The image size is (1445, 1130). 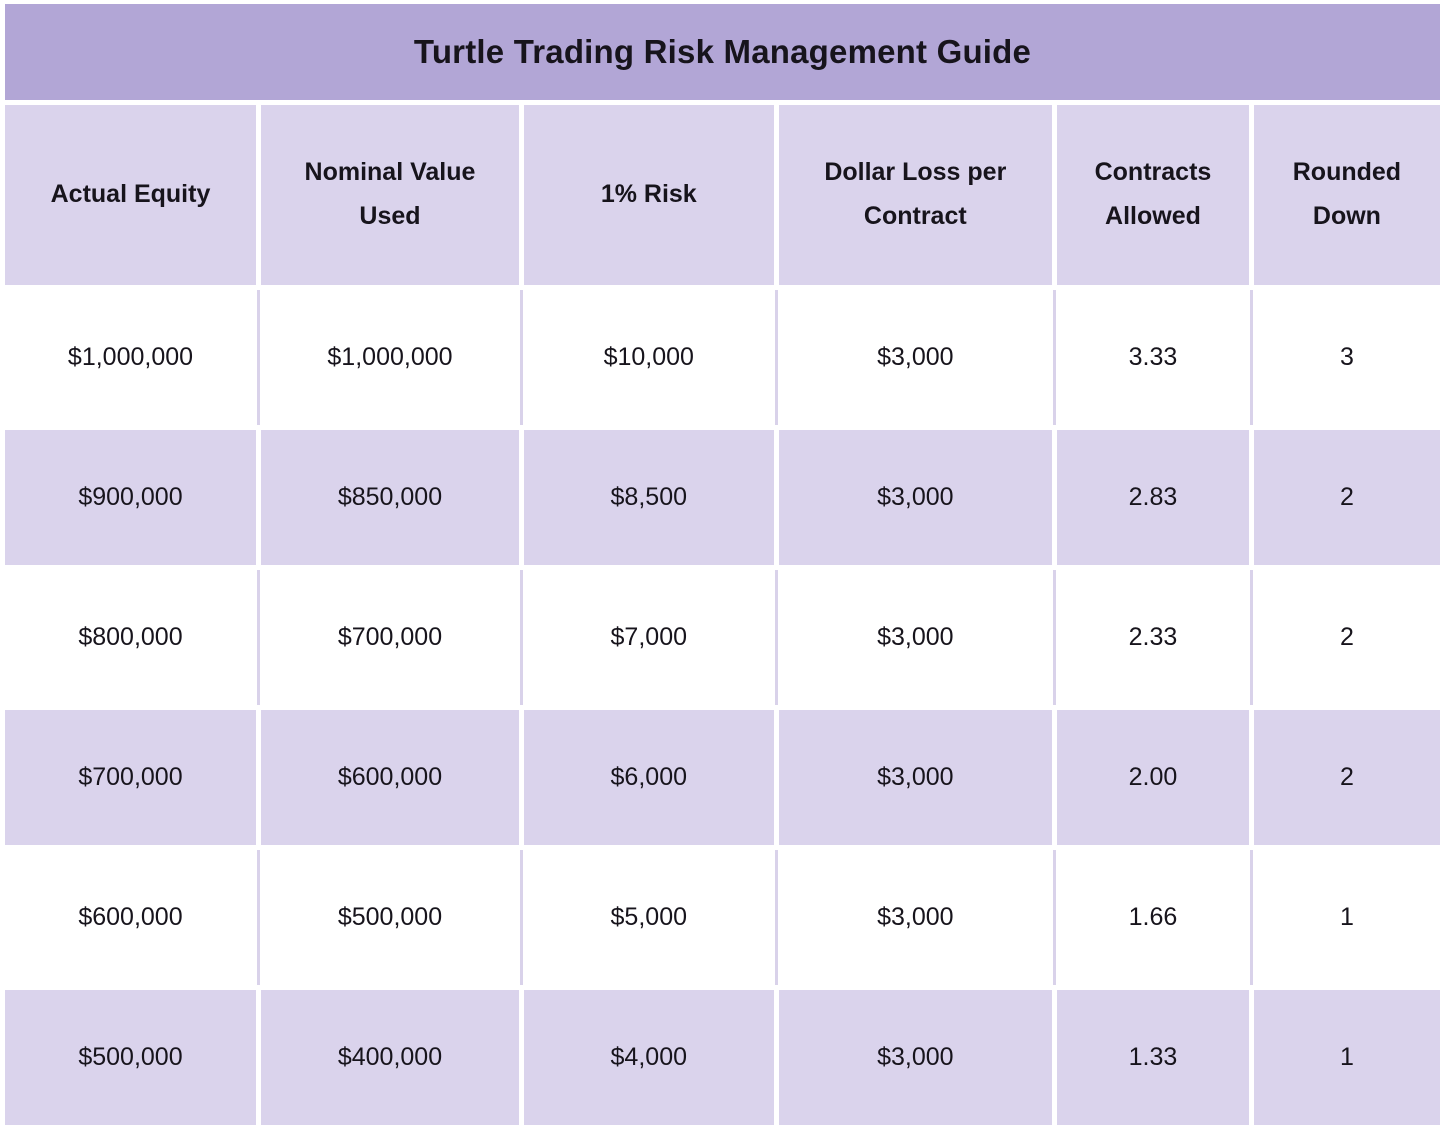 I want to click on table-row: $700,000 $600,000 $6,000 $3,000 2.00 2, so click(x=722, y=777).